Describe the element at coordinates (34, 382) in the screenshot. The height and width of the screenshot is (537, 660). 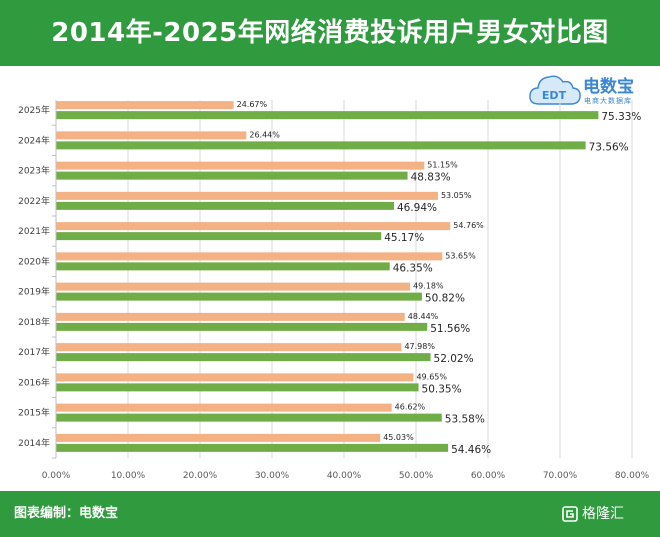
I see `category-label: 2016年` at that location.